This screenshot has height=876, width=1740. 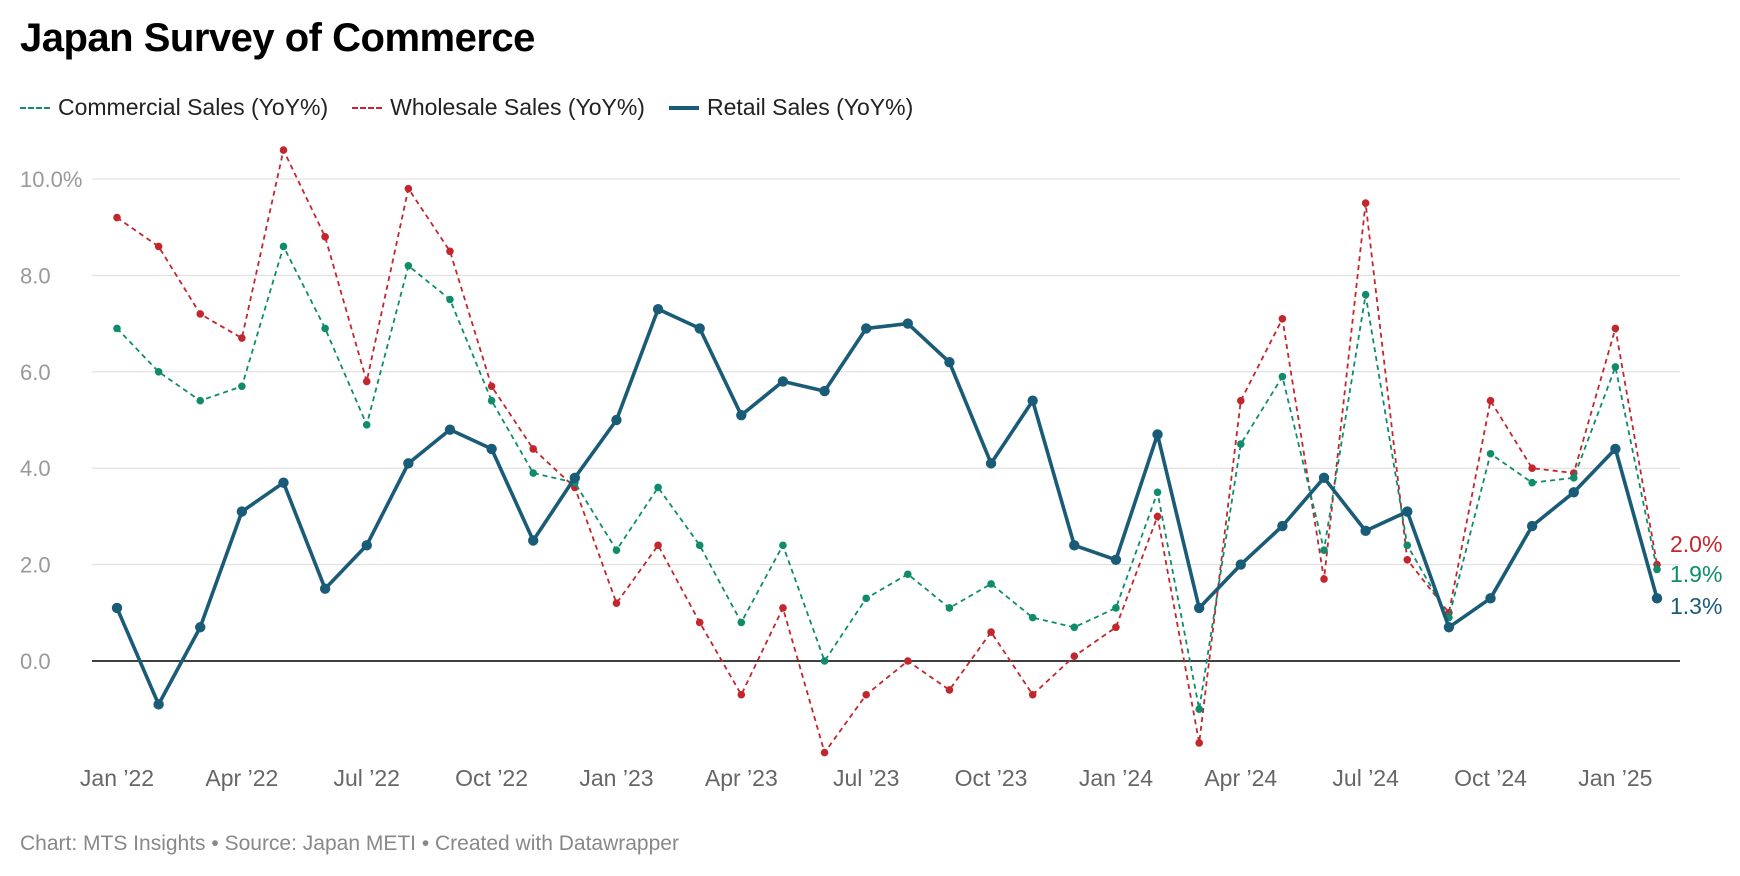 I want to click on y-tick-label: 10.0%, so click(x=51, y=179).